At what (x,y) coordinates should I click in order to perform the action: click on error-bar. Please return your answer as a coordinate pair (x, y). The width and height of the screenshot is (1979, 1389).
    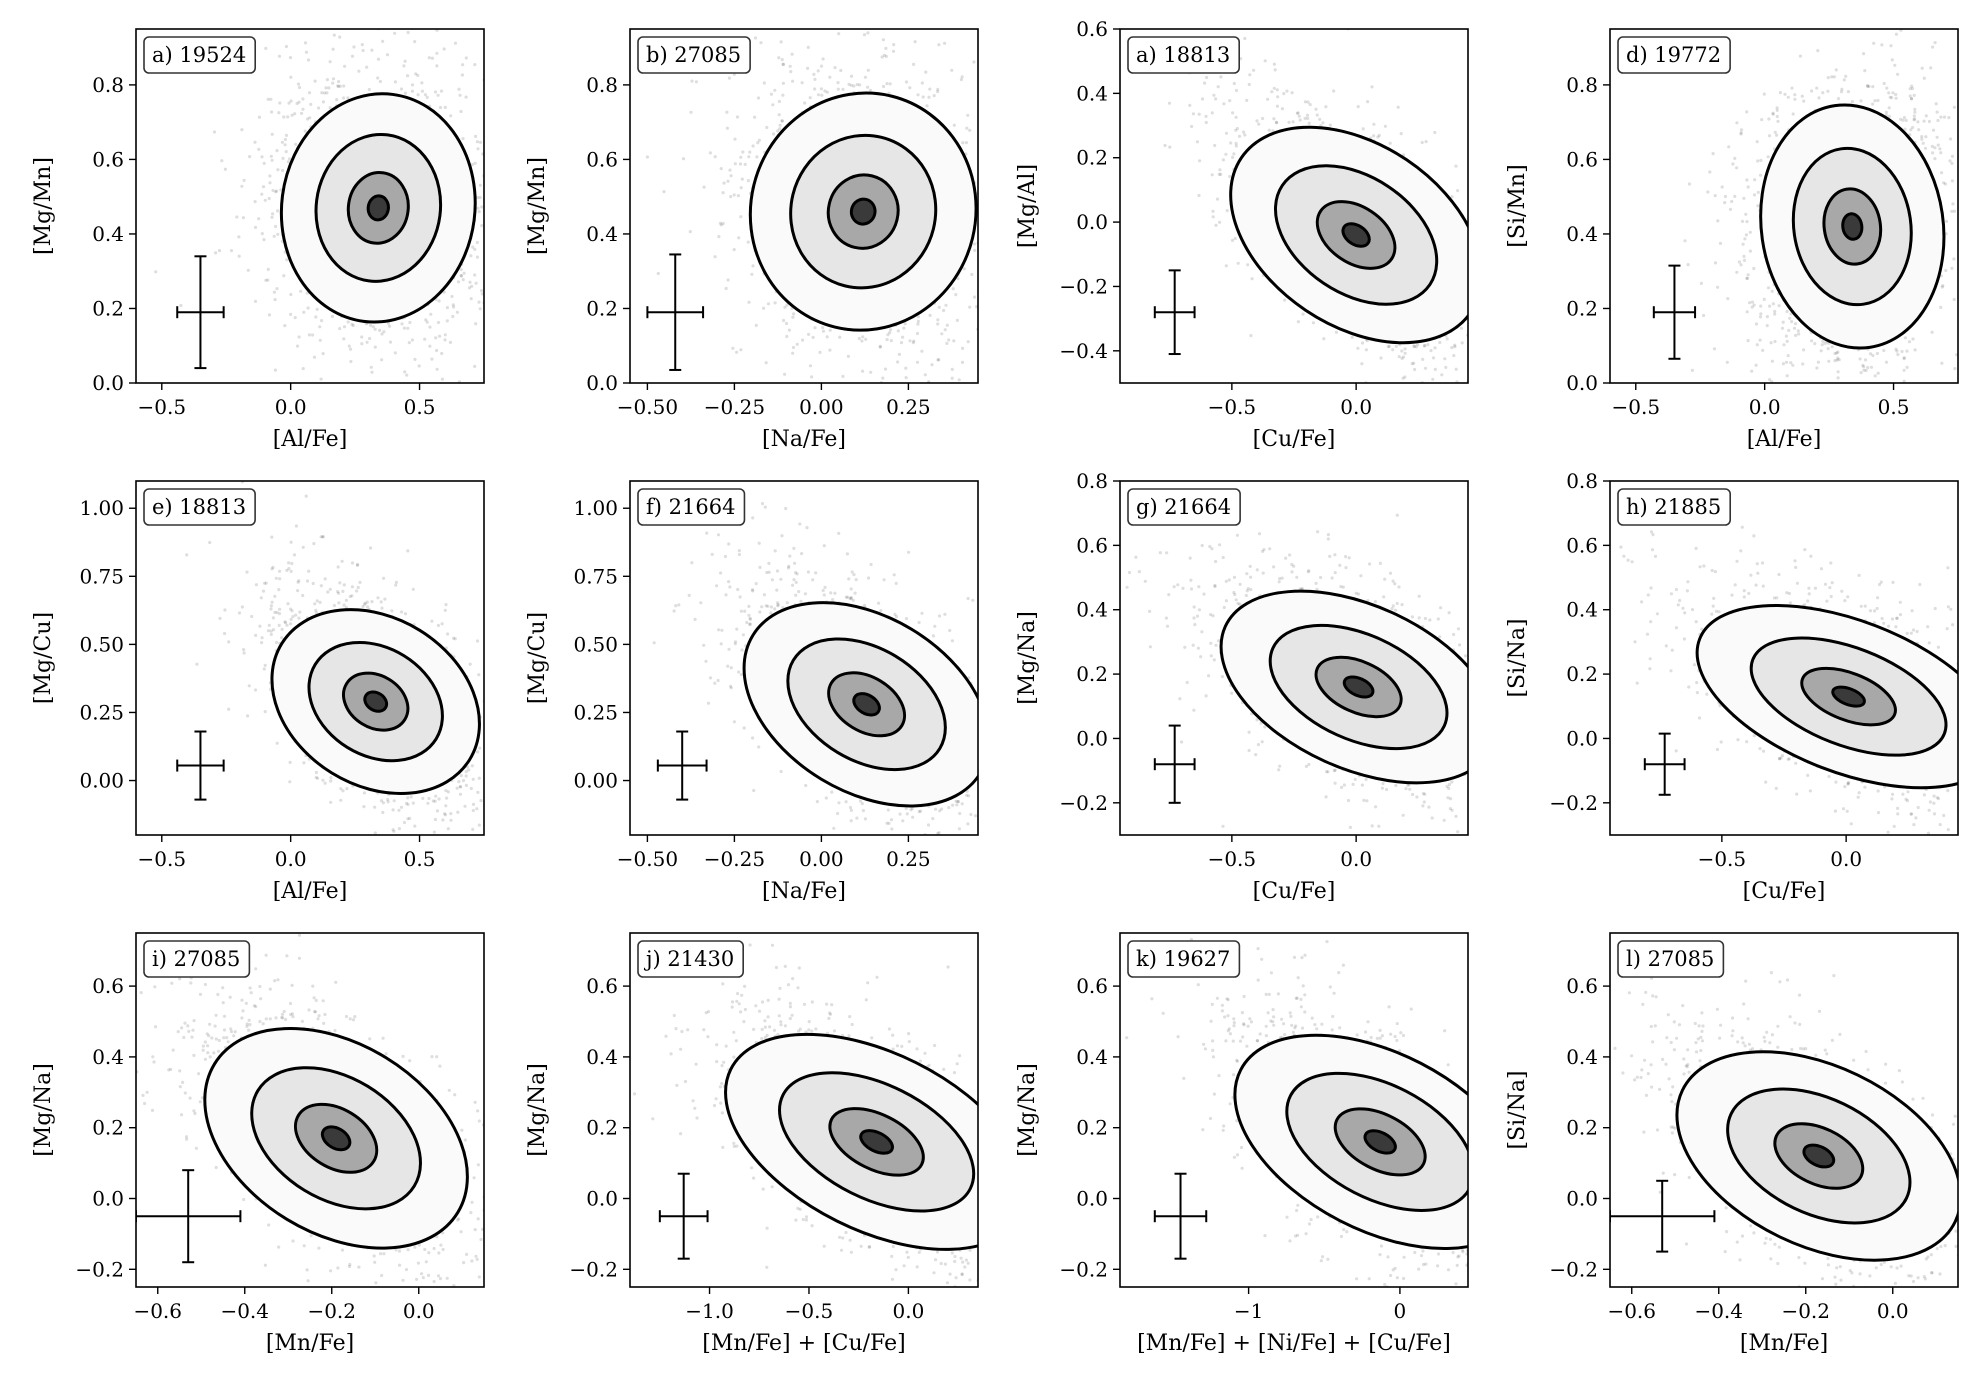
    Looking at the image, I should click on (1174, 312).